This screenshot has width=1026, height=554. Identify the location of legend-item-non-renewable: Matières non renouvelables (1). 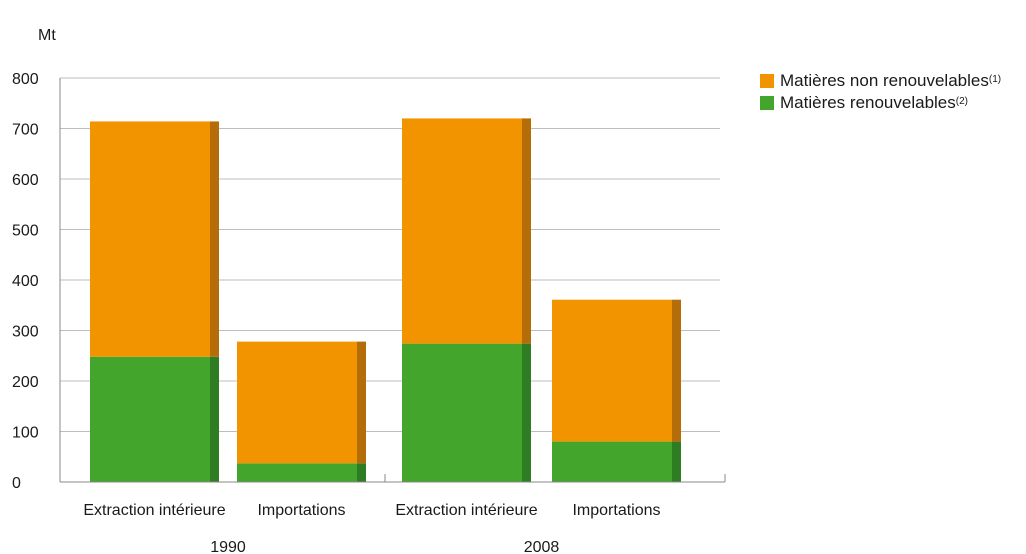
(880, 81).